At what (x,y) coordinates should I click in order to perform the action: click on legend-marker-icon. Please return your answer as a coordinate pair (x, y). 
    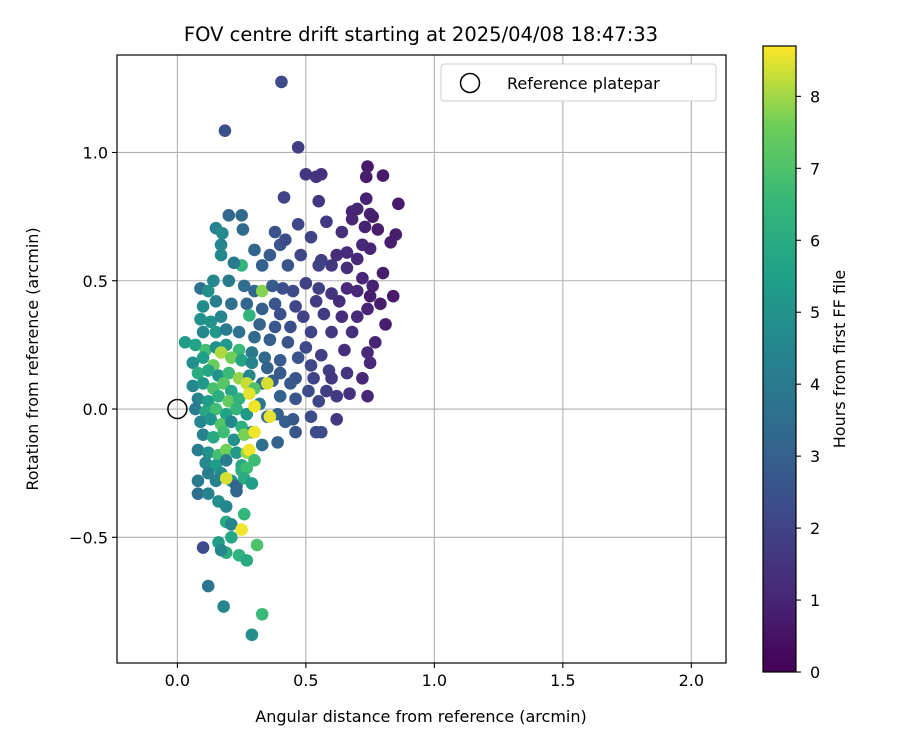
    Looking at the image, I should click on (470, 83).